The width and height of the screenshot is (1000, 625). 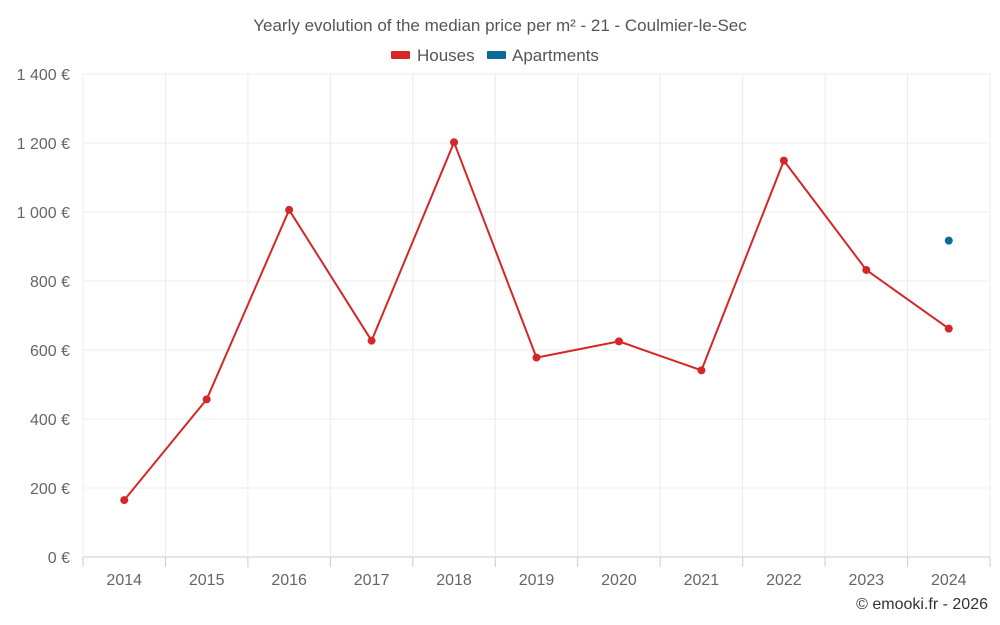 I want to click on data-point-houses-2018, so click(x=454, y=142).